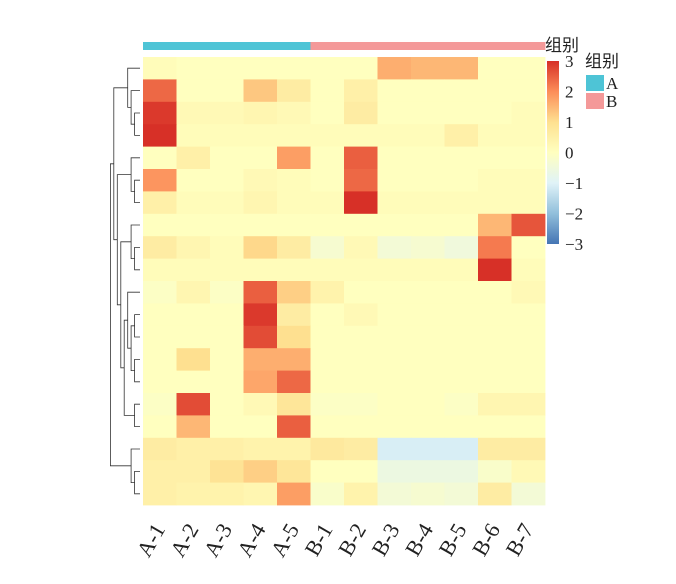 The image size is (676, 584). I want to click on colorbar-tick-label: 2, so click(569, 92).